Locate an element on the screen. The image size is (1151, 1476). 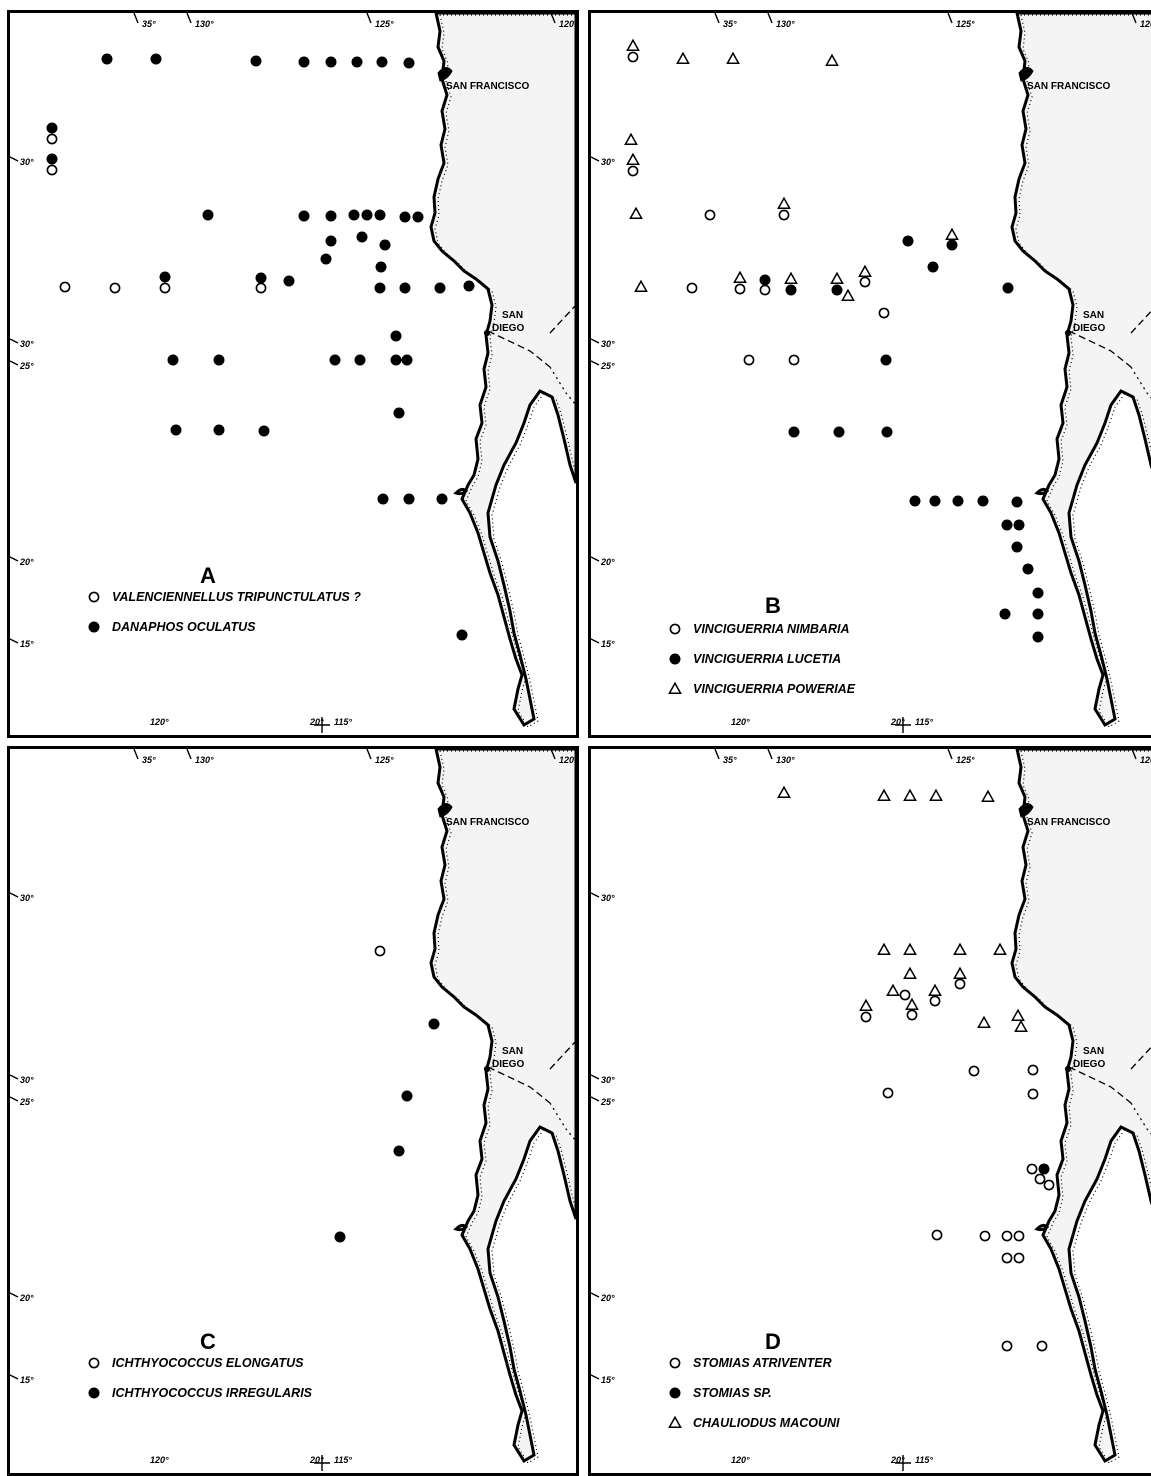
city-label-san-francisco: SAN FRANCISCO is located at coordinates (488, 86).